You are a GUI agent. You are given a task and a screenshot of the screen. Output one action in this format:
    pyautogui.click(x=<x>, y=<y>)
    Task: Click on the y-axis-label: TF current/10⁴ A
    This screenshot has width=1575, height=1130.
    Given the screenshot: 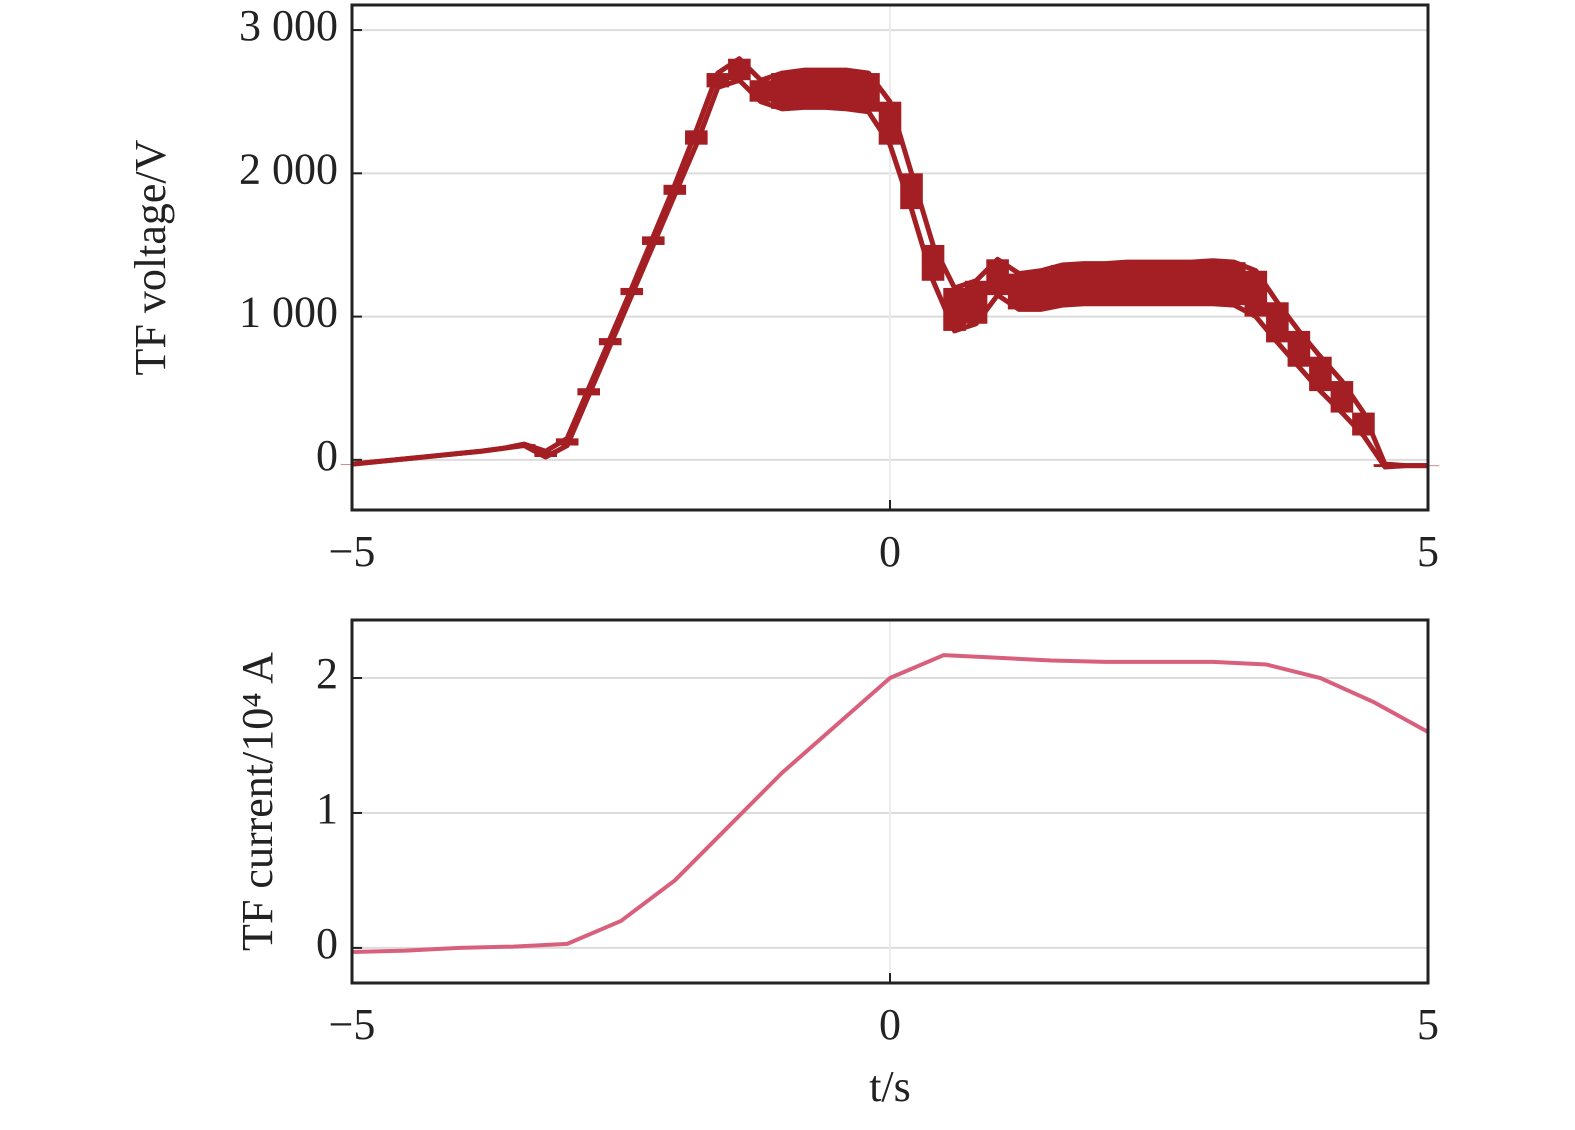 What is the action you would take?
    pyautogui.click(x=257, y=801)
    